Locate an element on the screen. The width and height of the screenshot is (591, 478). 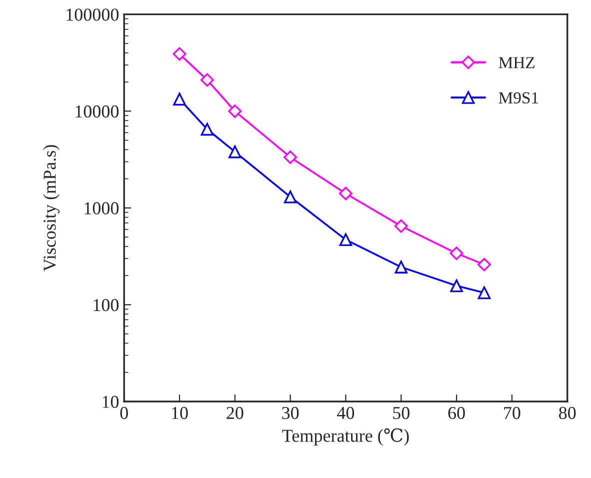
y-tick-label: 100 is located at coordinates (106, 305).